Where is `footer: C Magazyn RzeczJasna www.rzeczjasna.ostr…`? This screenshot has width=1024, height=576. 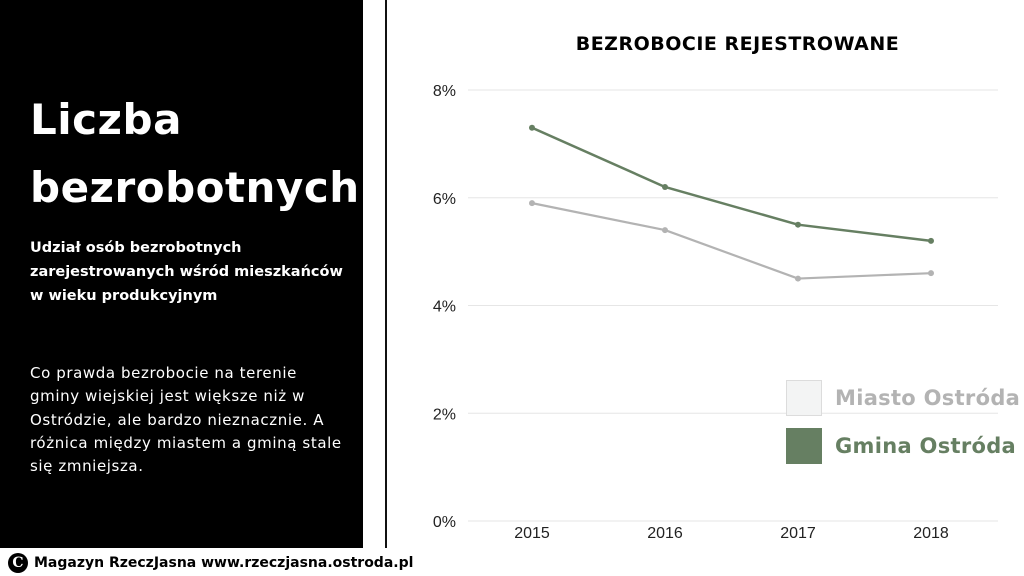 footer: C Magazyn RzeczJasna www.rzeczjasna.ostr… is located at coordinates (210, 563).